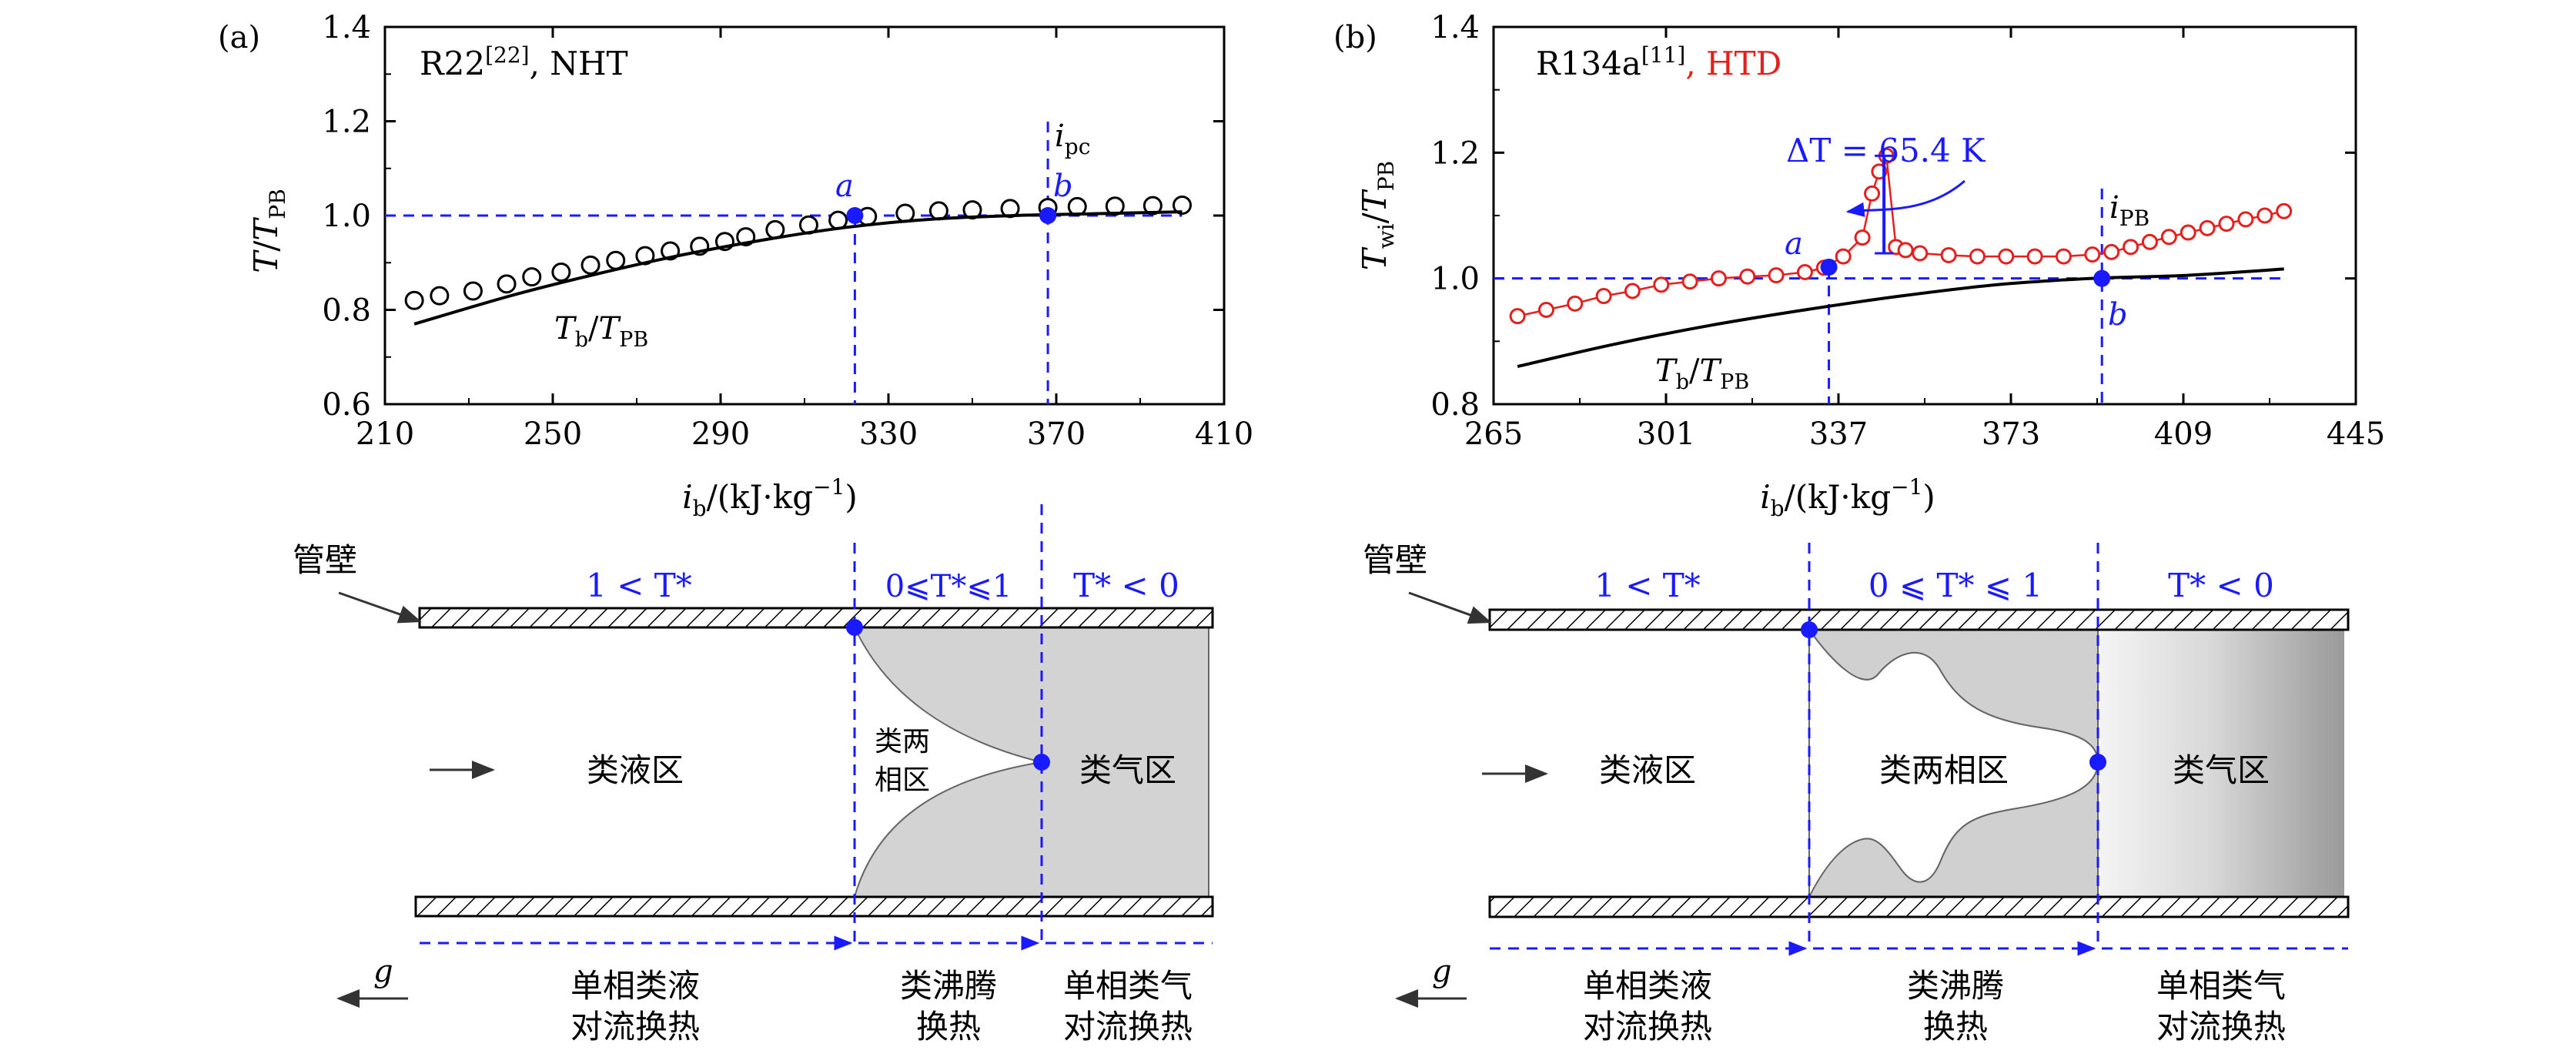 This screenshot has width=2576, height=1057. I want to click on plot-frame-b, so click(1925, 215).